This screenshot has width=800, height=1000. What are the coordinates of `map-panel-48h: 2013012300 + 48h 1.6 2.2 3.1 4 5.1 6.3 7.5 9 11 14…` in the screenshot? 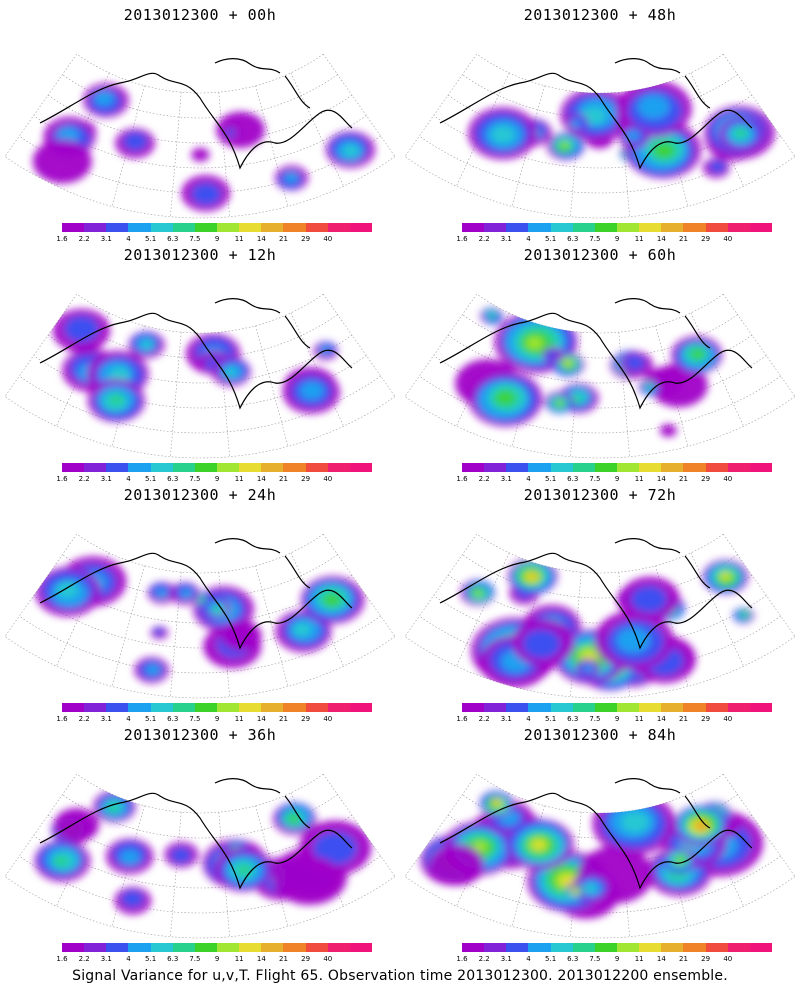 It's located at (600, 121).